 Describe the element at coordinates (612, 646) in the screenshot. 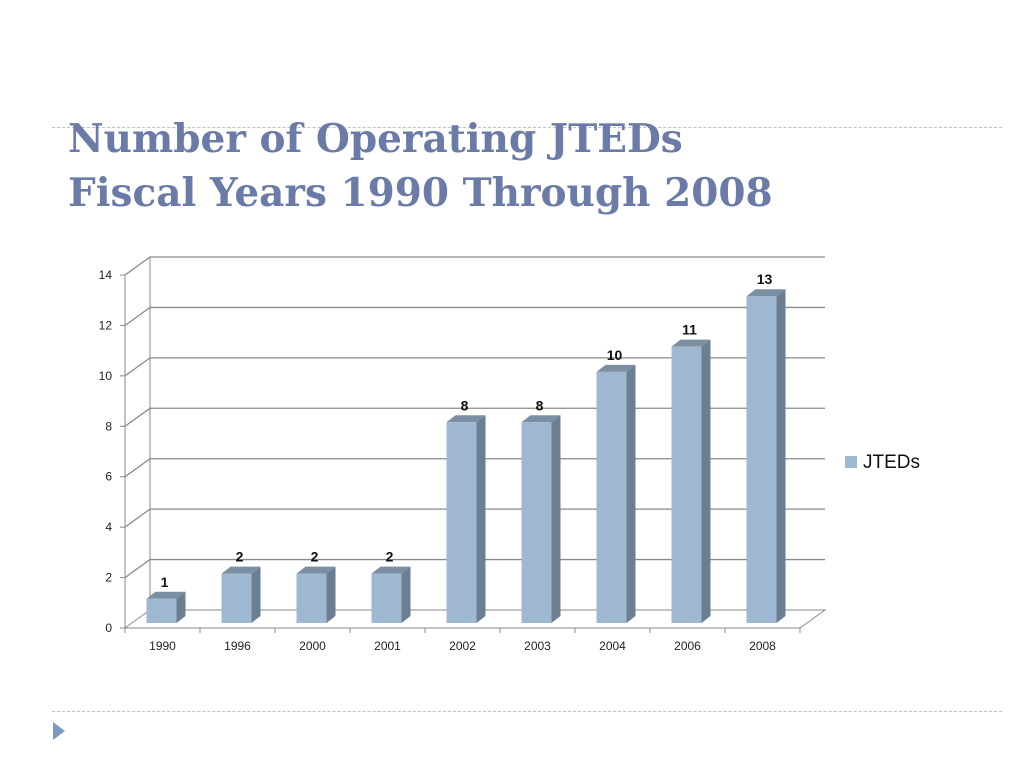

I see `x-tick-label: 2004` at that location.